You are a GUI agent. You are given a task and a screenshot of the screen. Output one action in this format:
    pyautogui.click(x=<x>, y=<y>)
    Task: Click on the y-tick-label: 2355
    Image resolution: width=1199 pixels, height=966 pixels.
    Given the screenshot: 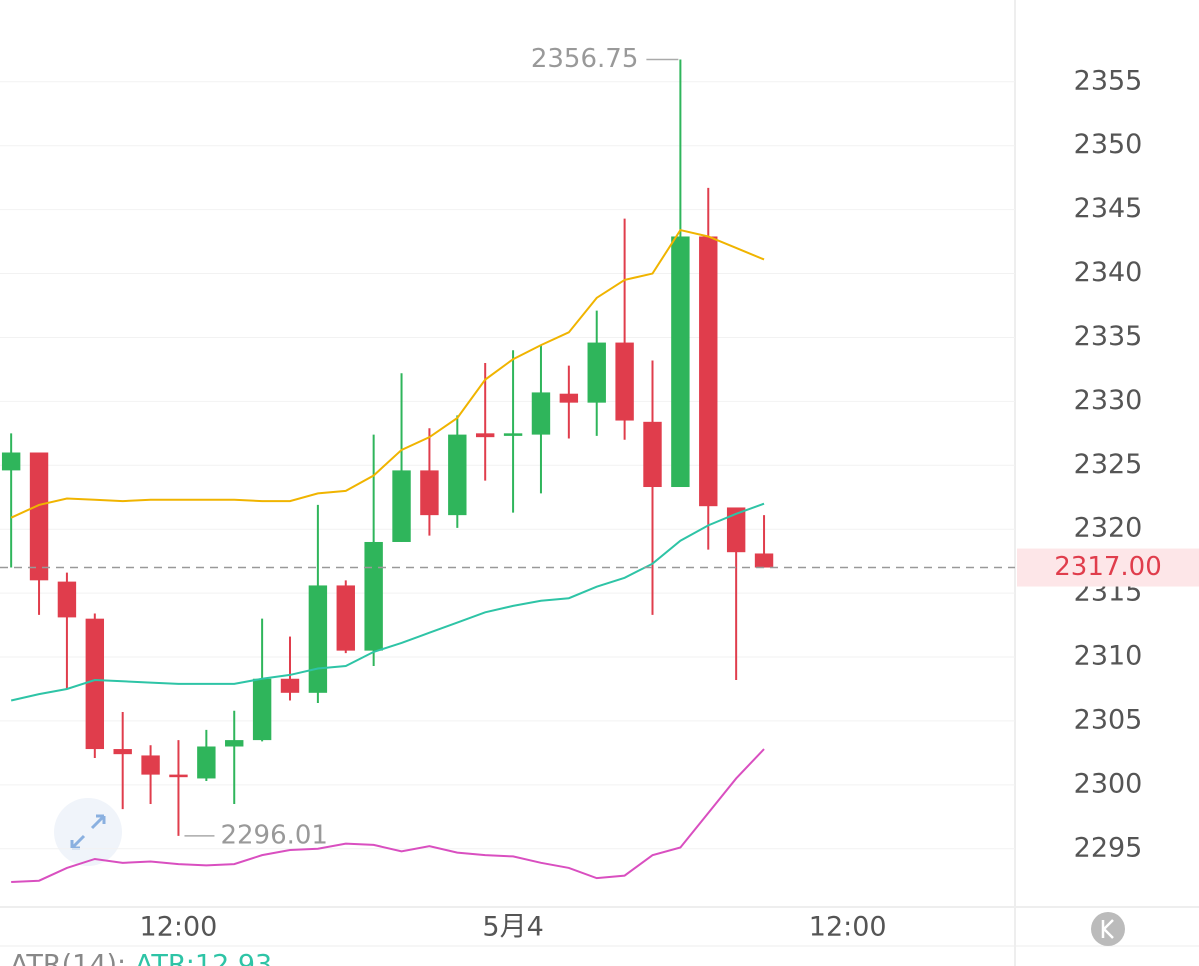 What is the action you would take?
    pyautogui.click(x=1108, y=80)
    